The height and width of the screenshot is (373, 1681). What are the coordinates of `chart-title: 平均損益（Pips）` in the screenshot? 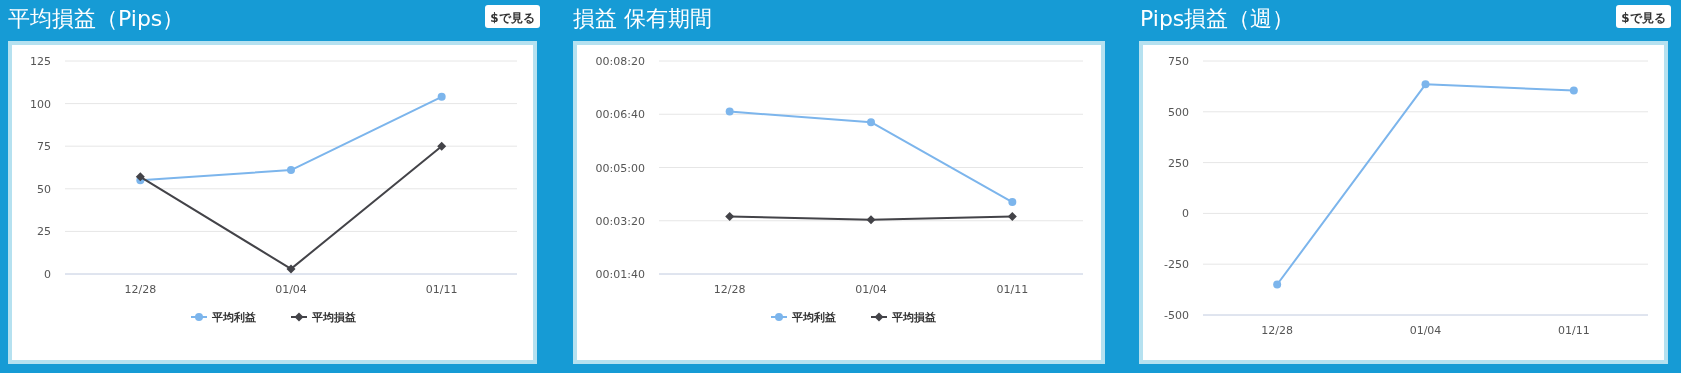 It's located at (96, 18).